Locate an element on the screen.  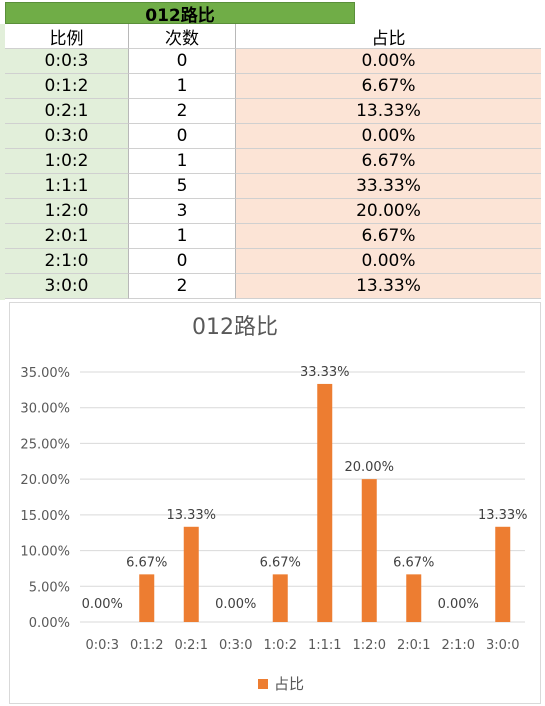
cell-ratio: 0:1:2 is located at coordinates (67, 86).